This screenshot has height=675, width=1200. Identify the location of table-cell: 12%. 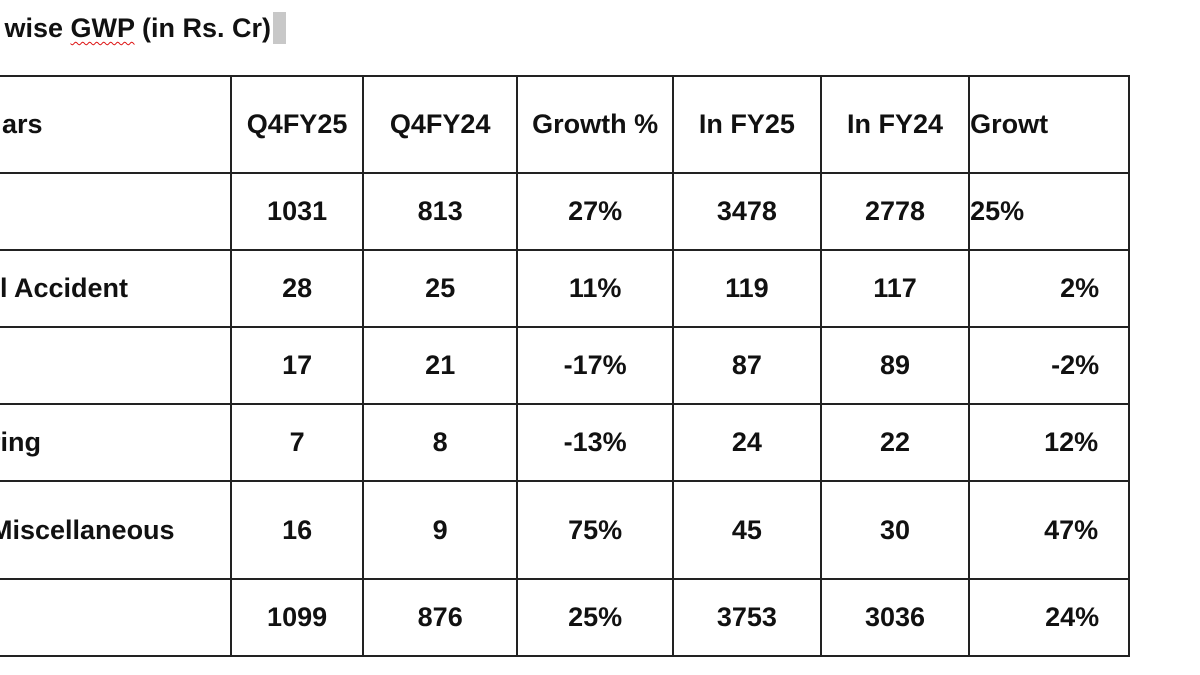
(1049, 442).